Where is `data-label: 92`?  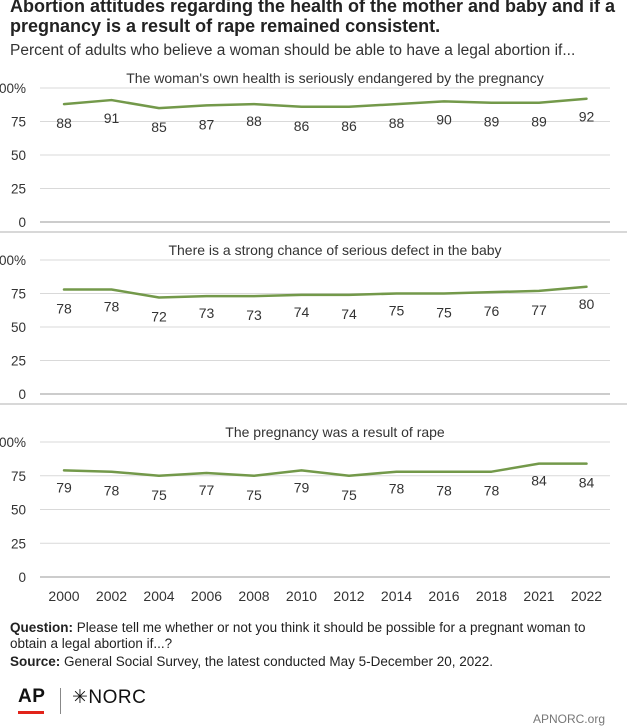
data-label: 92 is located at coordinates (587, 117).